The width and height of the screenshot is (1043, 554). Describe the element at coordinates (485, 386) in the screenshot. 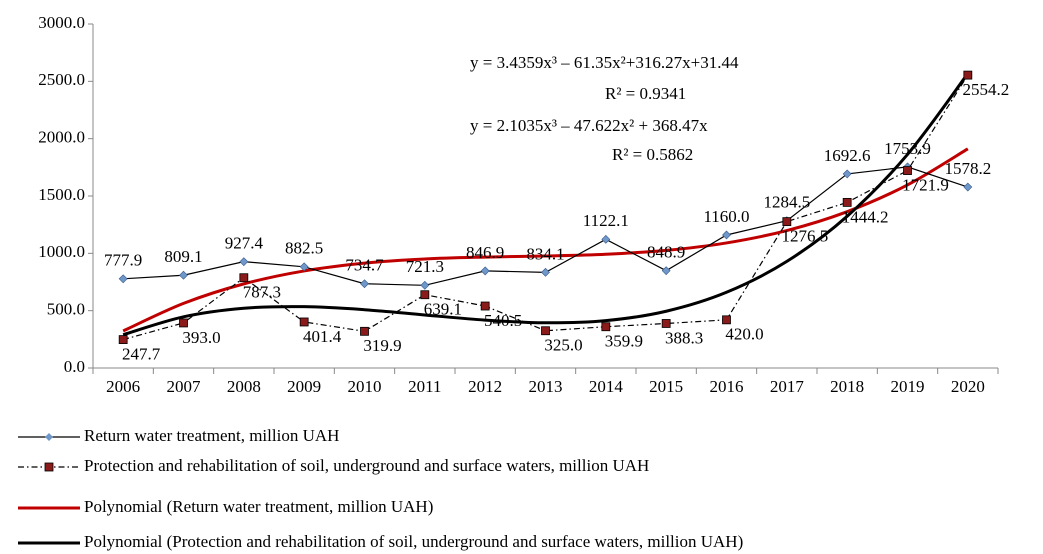

I see `x-tick-label: 2012` at that location.